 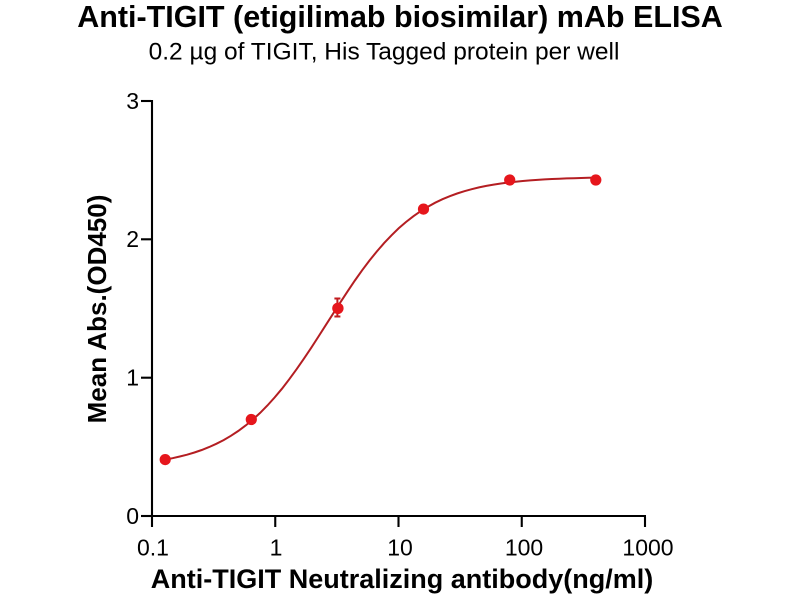 What do you see at coordinates (524, 548) in the screenshot?
I see `svg-text: 100` at bounding box center [524, 548].